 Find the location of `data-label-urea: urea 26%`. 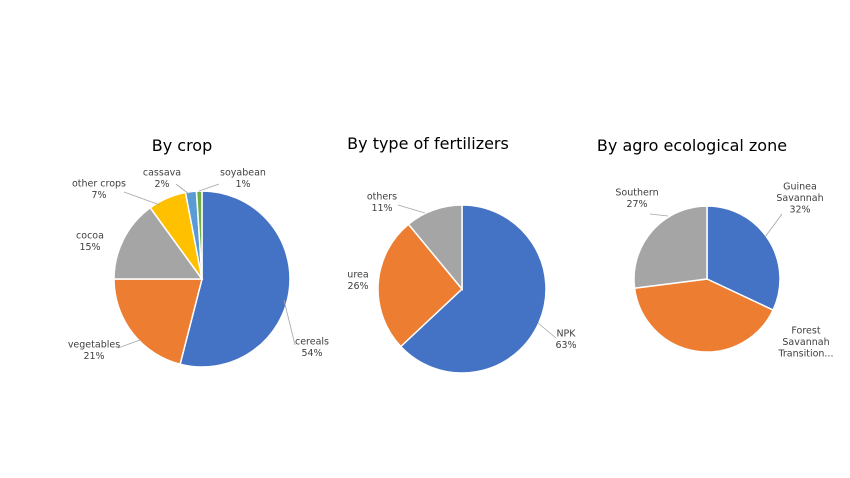

data-label-urea: urea 26% is located at coordinates (357, 280).